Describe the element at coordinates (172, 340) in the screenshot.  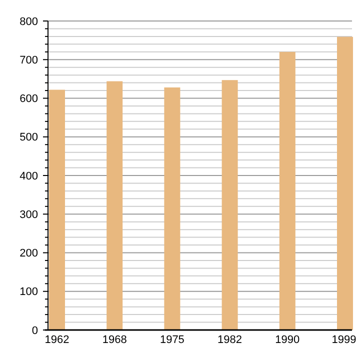
I see `x-tick-label: 1975` at that location.